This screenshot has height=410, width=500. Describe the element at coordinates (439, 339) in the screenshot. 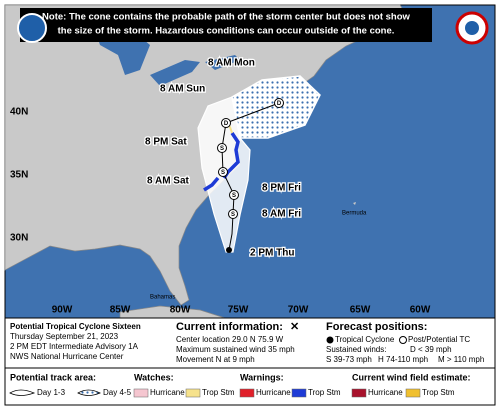

I see `legend-text: Post/Potential TC` at that location.